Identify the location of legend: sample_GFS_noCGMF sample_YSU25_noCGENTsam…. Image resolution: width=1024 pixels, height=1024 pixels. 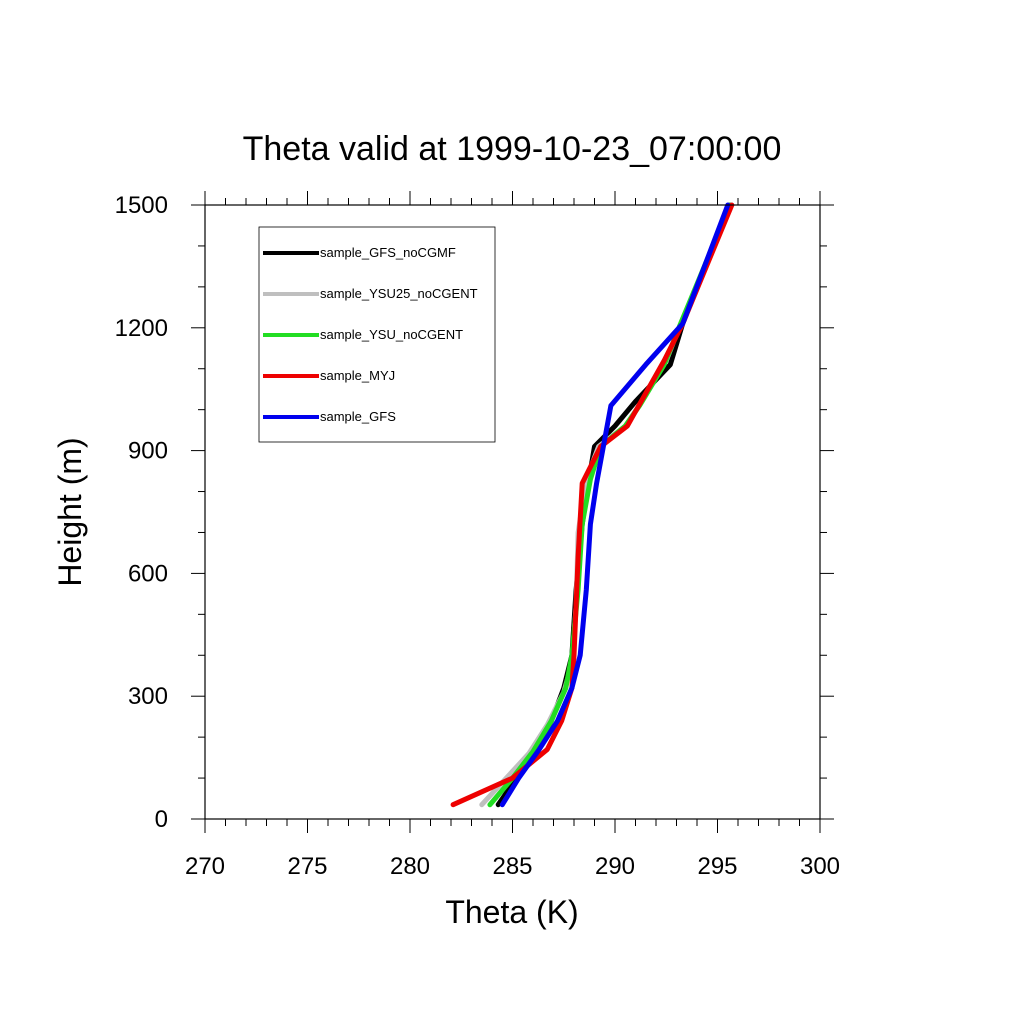
(377, 334).